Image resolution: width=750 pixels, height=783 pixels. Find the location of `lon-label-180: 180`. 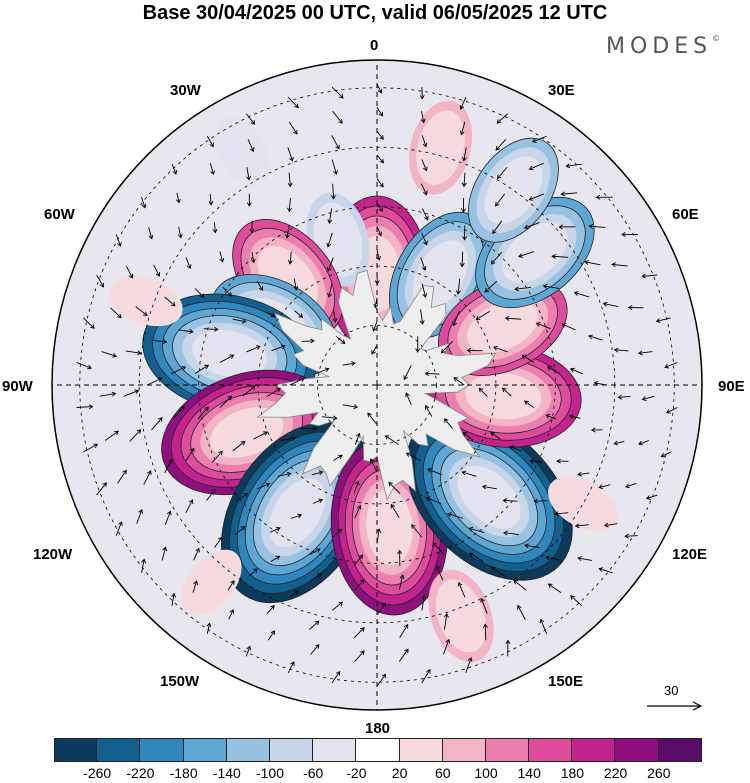

lon-label-180: 180 is located at coordinates (378, 728).